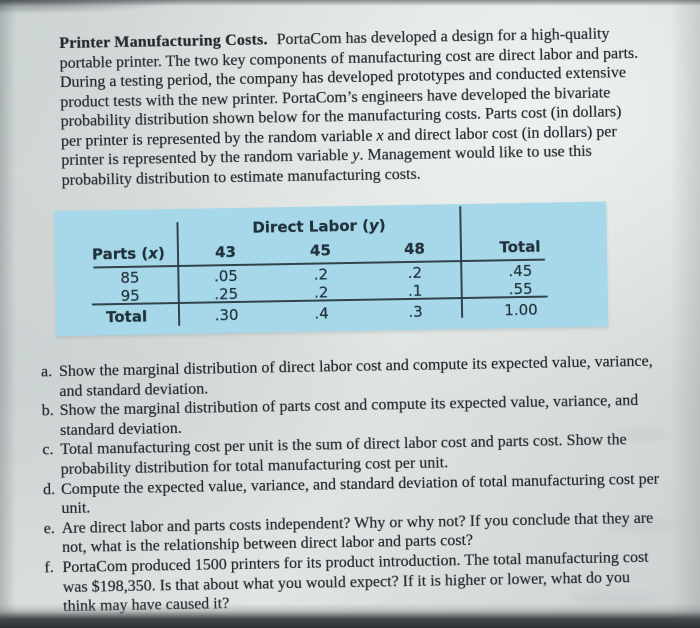  What do you see at coordinates (415, 311) in the screenshot?
I see `table-footer-cell: .3` at bounding box center [415, 311].